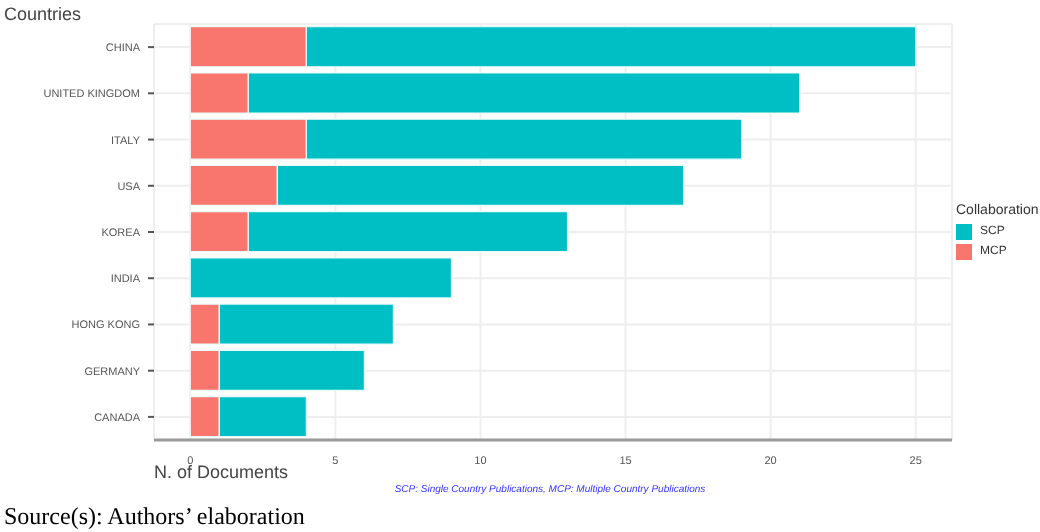 Image resolution: width=1040 pixels, height=532 pixels. Describe the element at coordinates (154, 517) in the screenshot. I see `source-note: Source(s): Authors’ elaboration` at that location.